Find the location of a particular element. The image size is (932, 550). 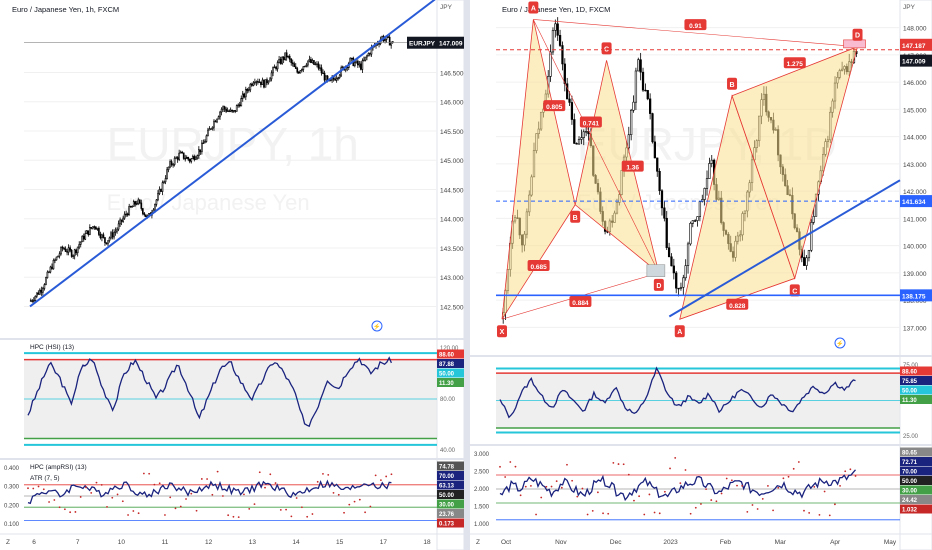

y-tick-label: 148.000 is located at coordinates (915, 29).